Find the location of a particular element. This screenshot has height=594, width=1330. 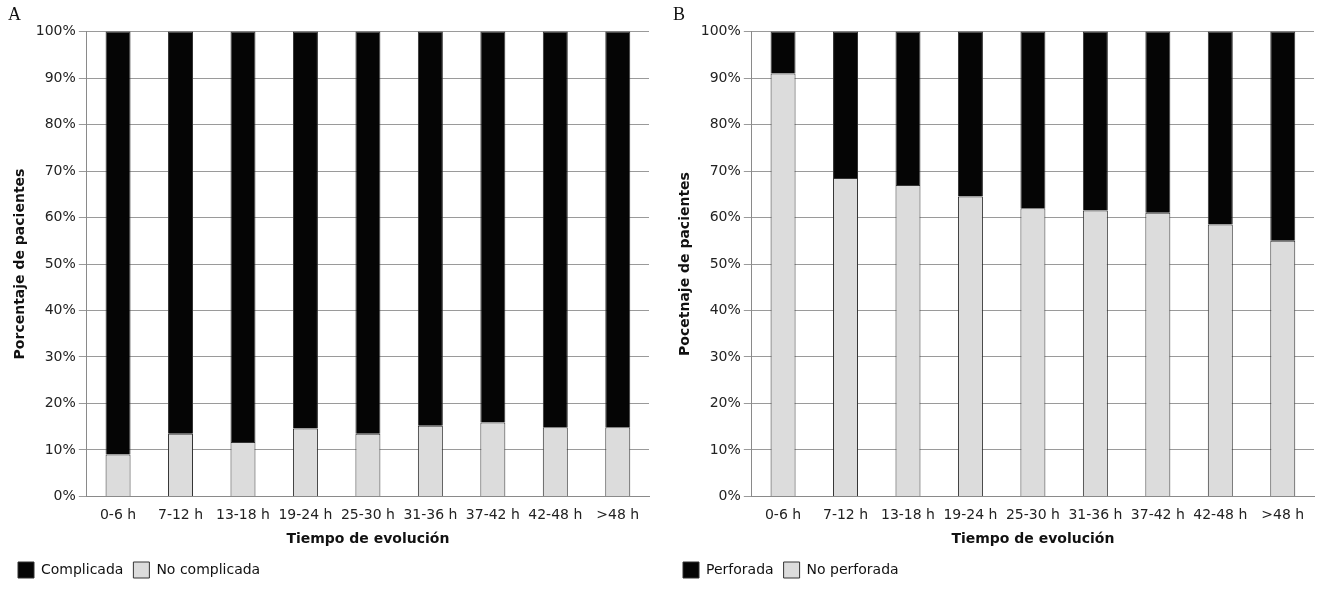

legend-label: Complicada is located at coordinates (82, 568).